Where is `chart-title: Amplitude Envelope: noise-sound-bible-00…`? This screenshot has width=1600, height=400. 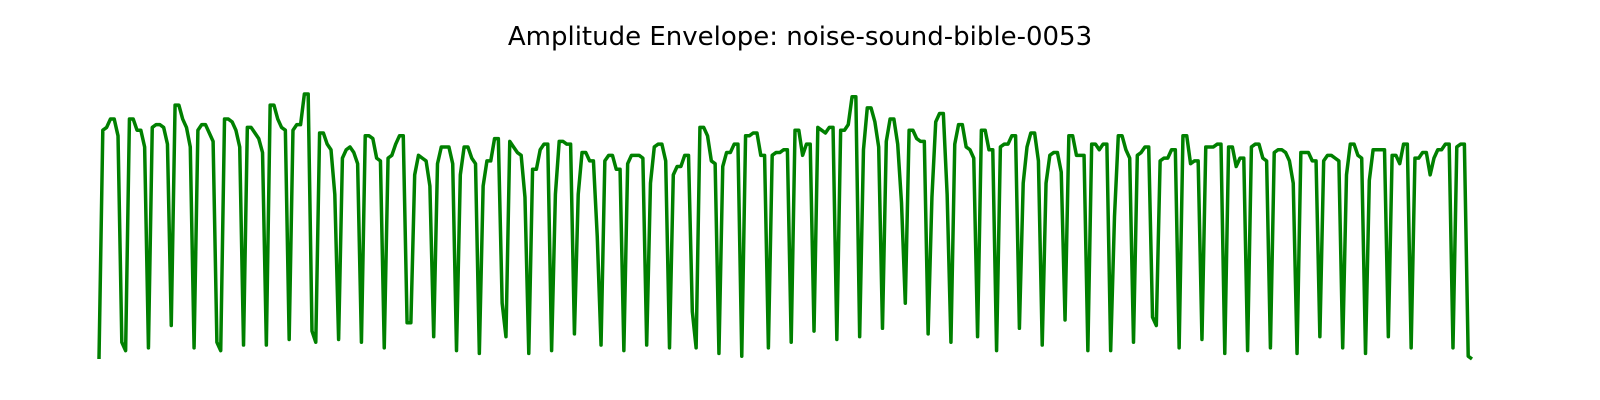 chart-title: Amplitude Envelope: noise-sound-bible-00… is located at coordinates (800, 37).